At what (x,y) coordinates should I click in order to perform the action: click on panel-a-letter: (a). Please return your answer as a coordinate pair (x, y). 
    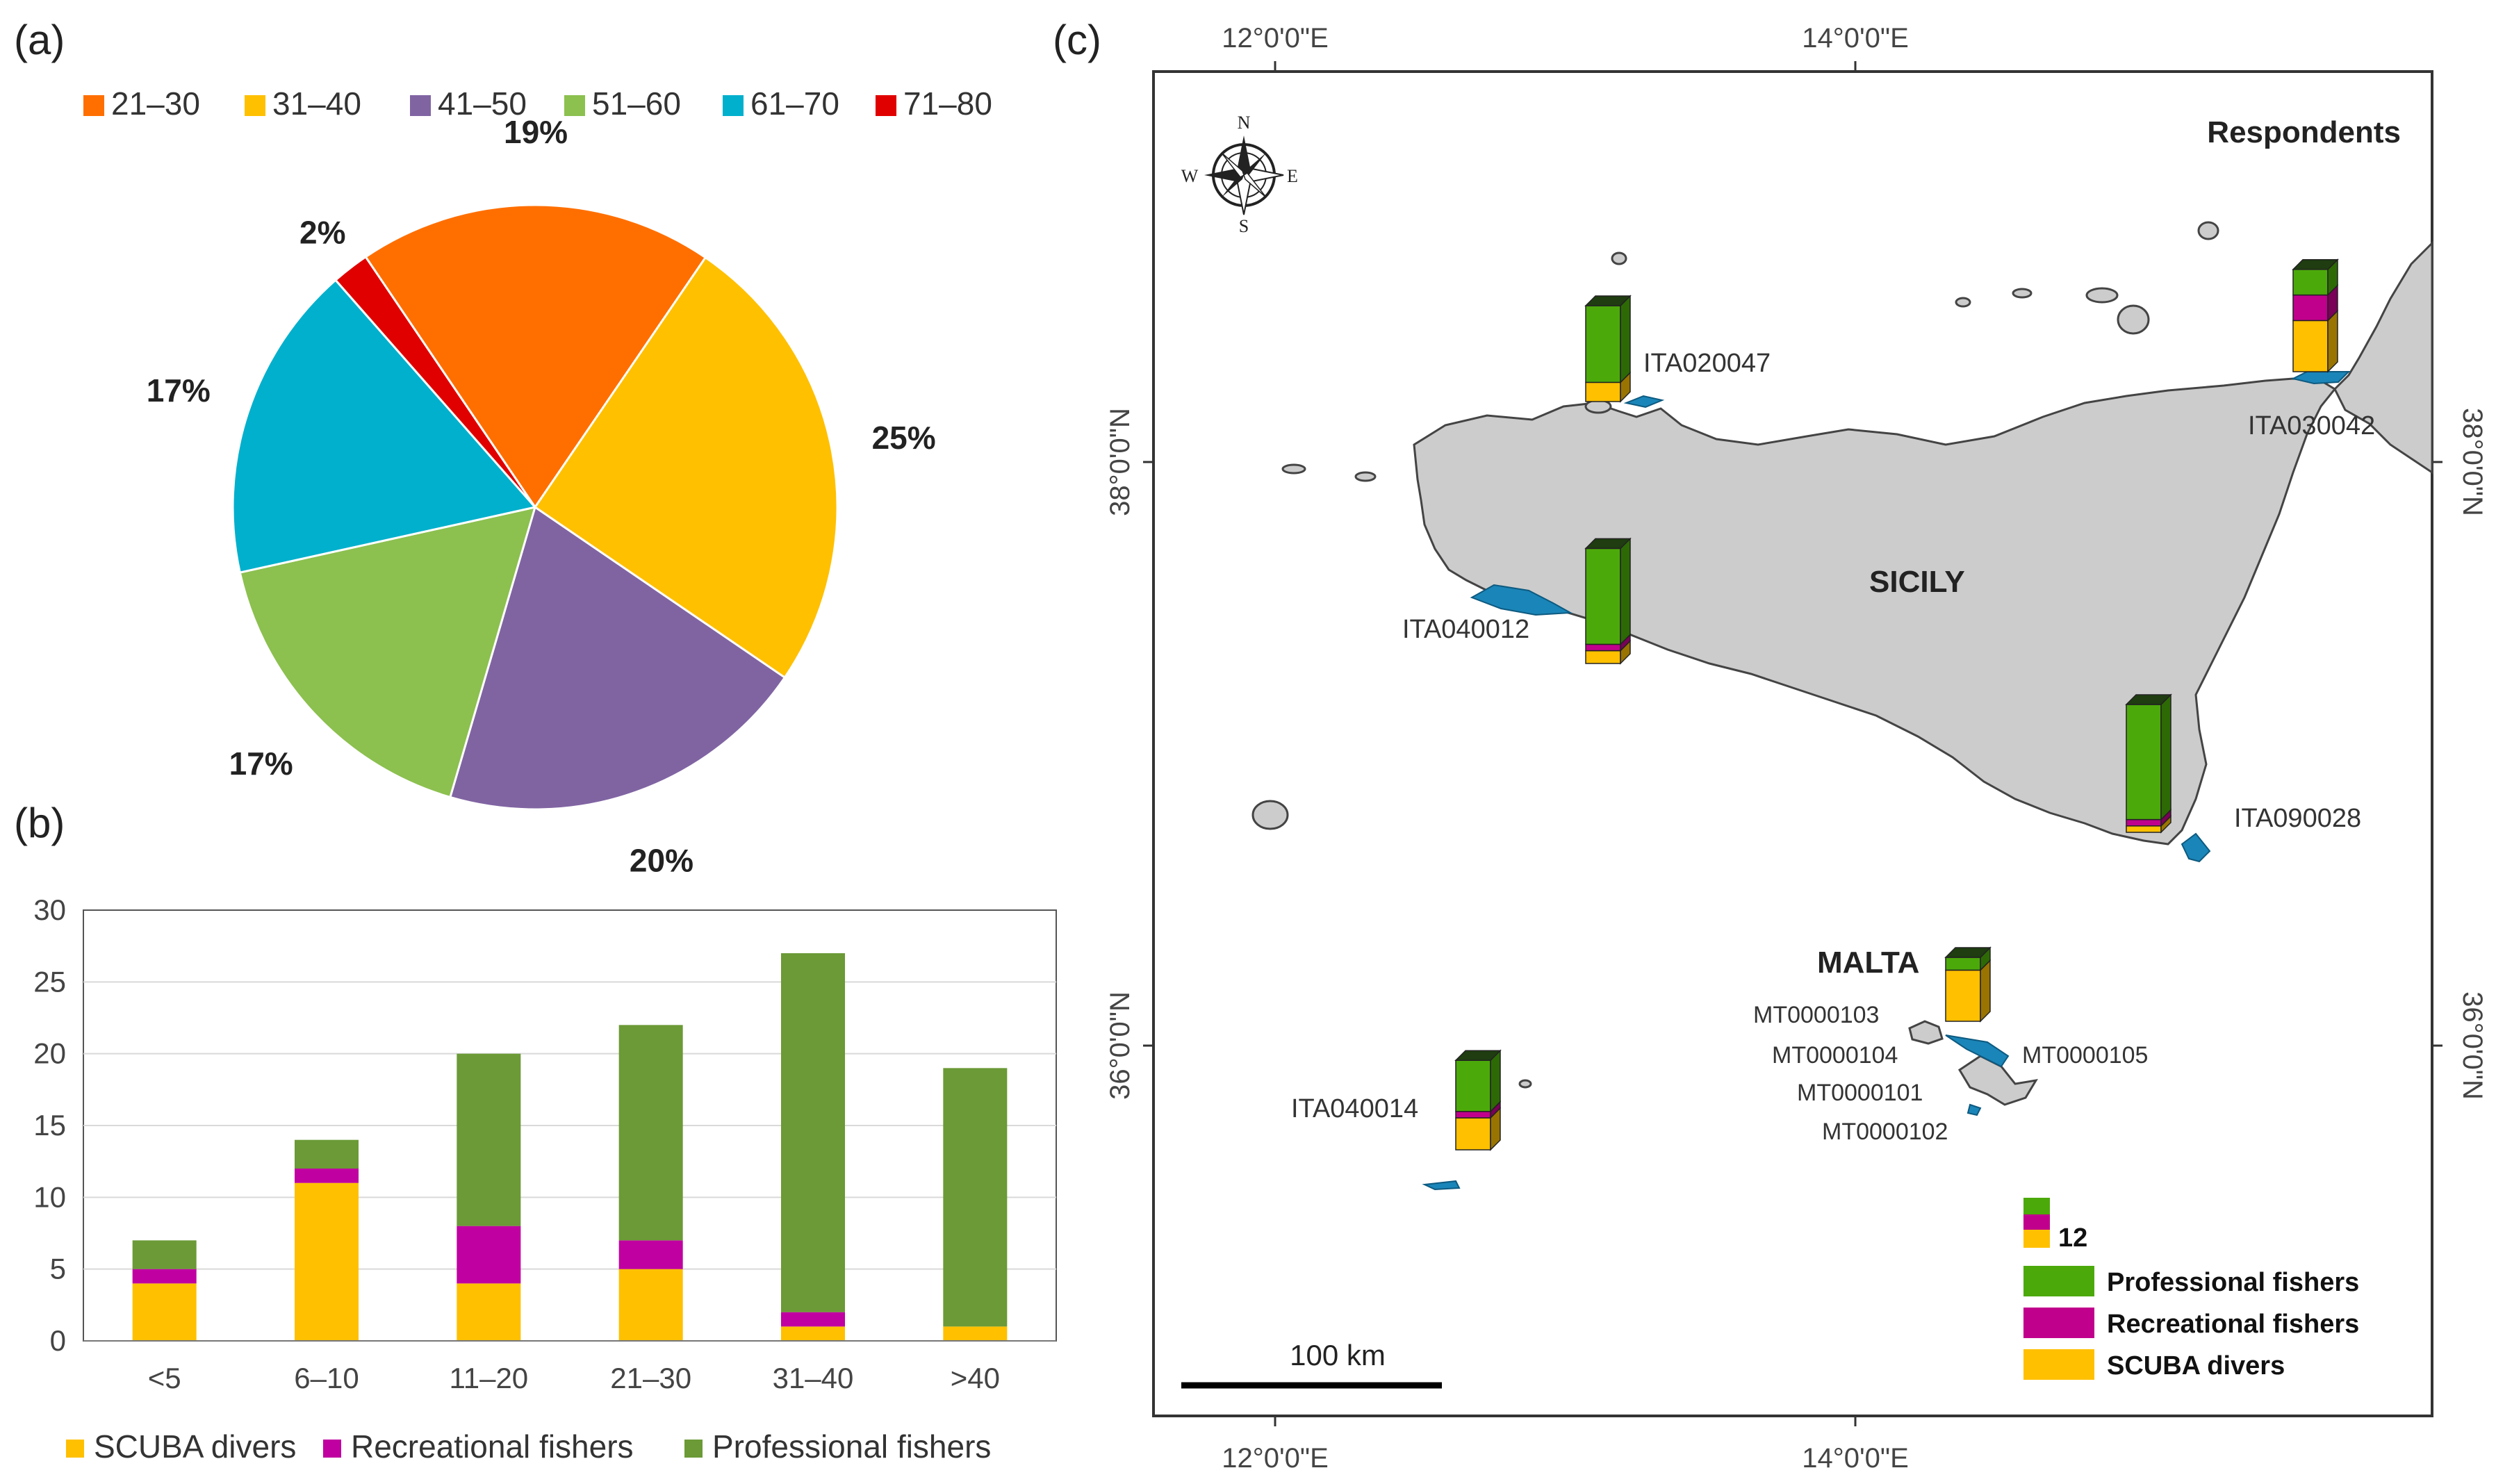
    Looking at the image, I should click on (39, 40).